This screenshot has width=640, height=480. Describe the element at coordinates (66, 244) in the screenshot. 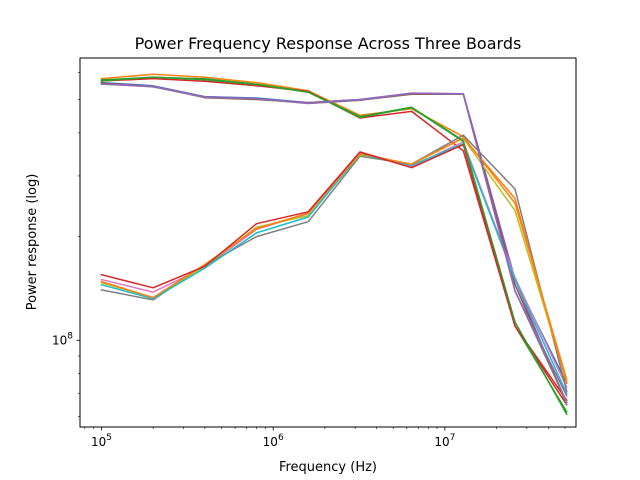

I see `y-axis-ticks: 108` at that location.